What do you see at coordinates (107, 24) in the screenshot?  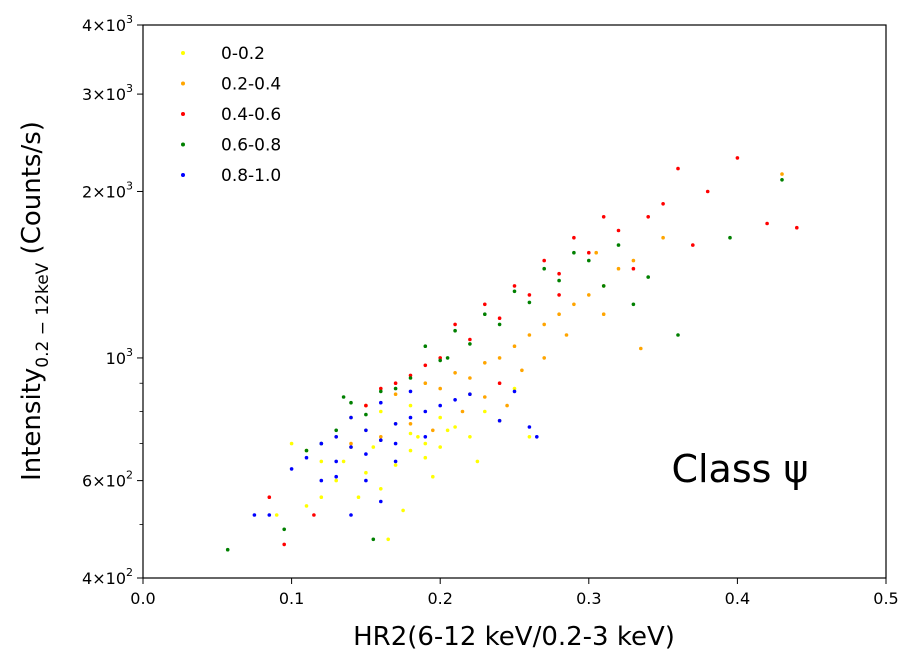 I see `y-tick-label-5: 4×10³` at bounding box center [107, 24].